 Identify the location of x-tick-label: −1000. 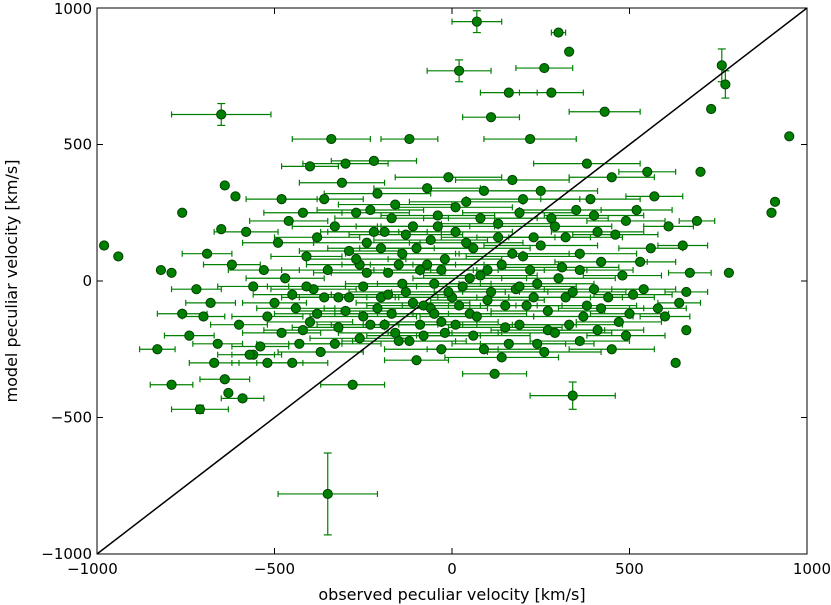
(92, 569).